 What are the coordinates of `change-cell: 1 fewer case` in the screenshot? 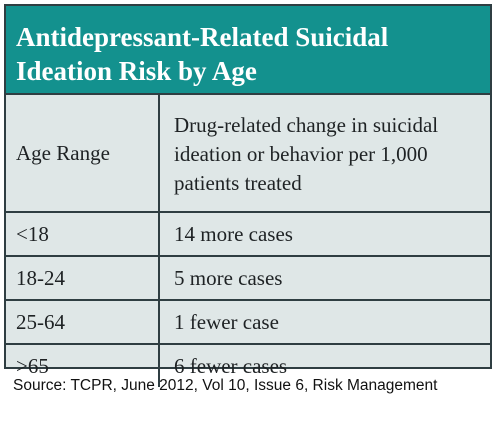 It's located at (226, 321).